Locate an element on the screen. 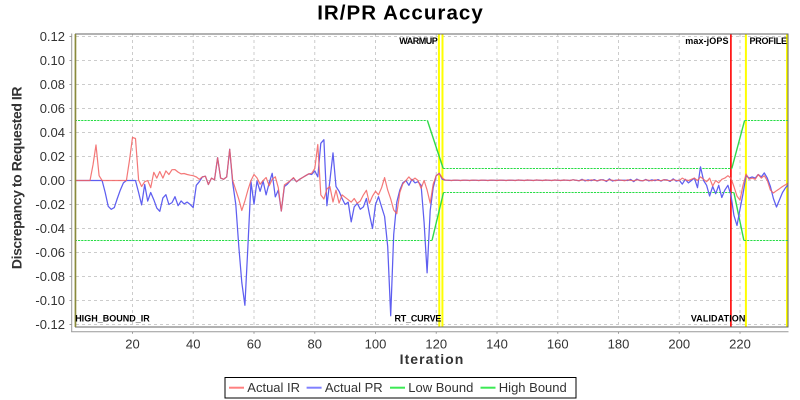 The height and width of the screenshot is (400, 800). svg-text: 40 is located at coordinates (193, 344).